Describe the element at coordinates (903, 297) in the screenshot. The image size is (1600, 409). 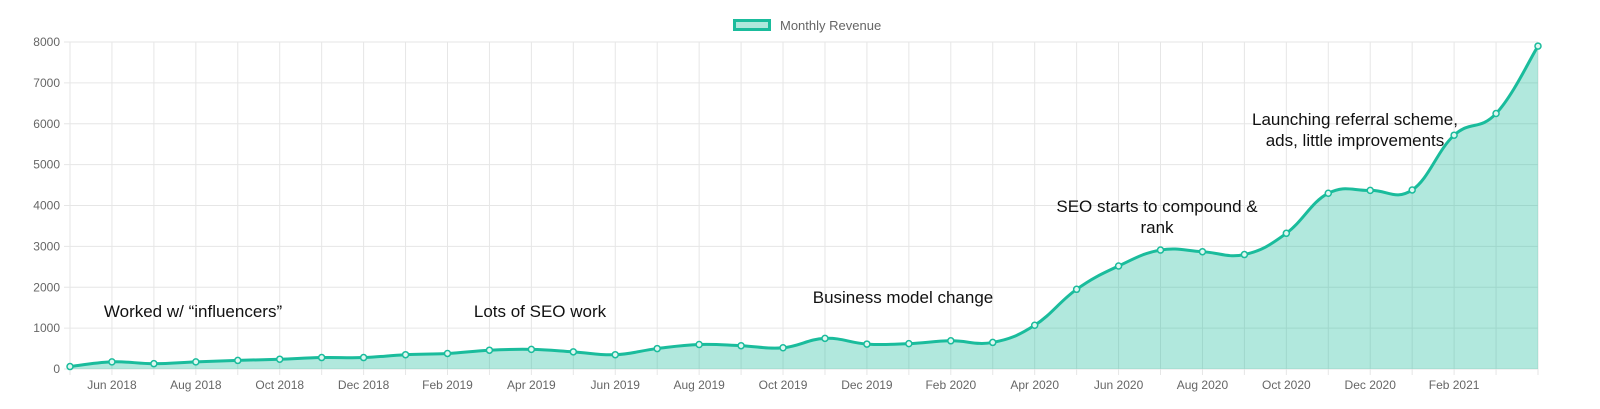
I see `annotation-text: Business model change` at that location.